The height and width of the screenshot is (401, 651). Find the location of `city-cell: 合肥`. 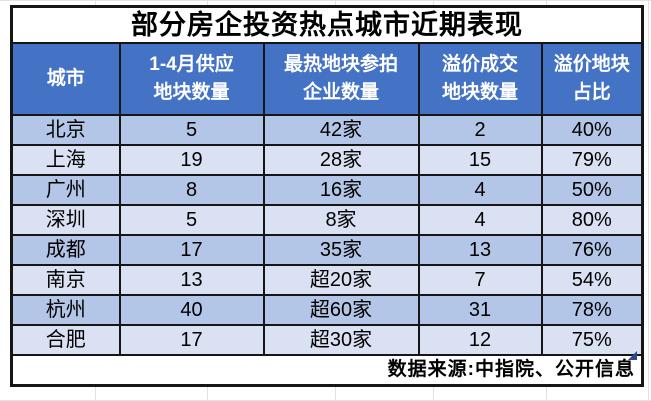

city-cell: 合肥 is located at coordinates (65, 340).